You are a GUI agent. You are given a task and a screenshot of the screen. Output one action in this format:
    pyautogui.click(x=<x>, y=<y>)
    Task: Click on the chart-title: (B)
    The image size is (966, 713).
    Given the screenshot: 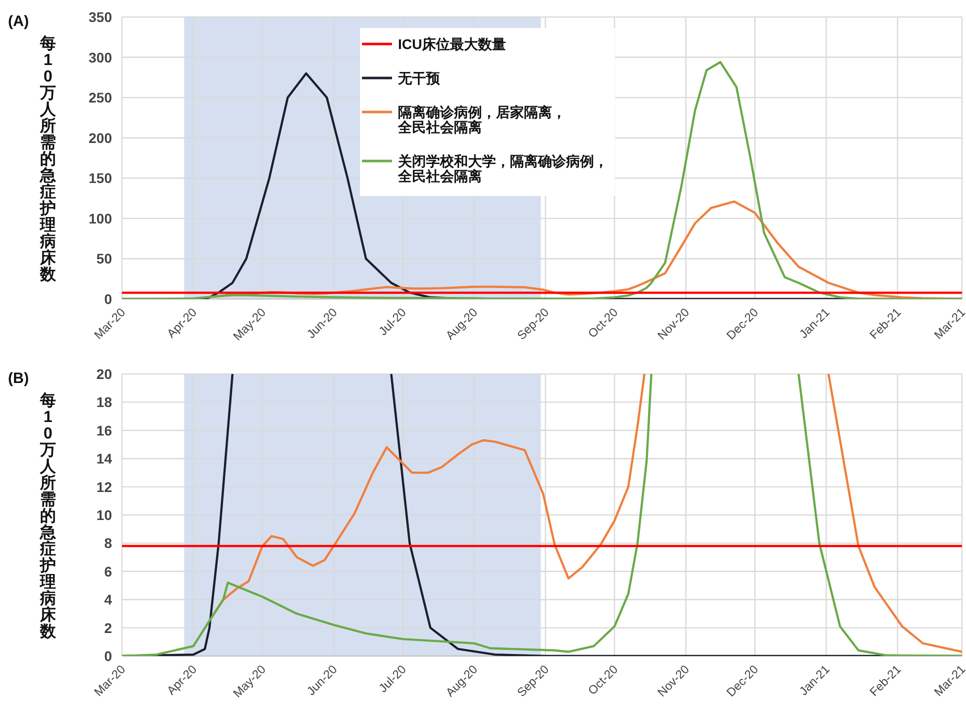 What is the action you would take?
    pyautogui.click(x=18, y=378)
    